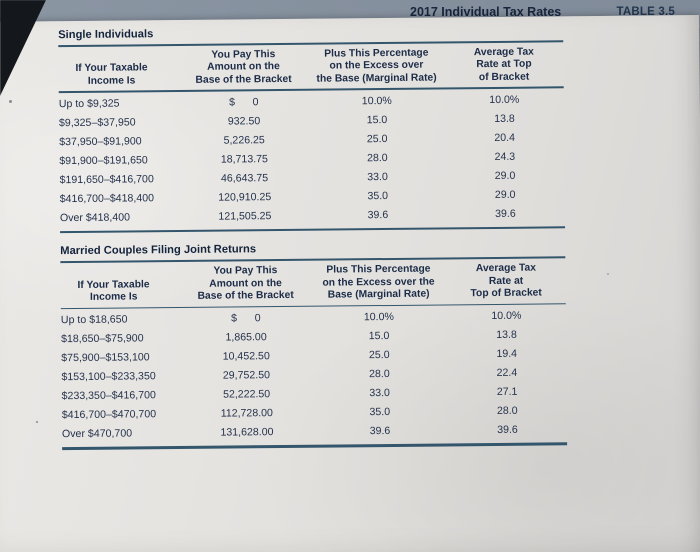  I want to click on section-title: Single Individuals, so click(106, 35).